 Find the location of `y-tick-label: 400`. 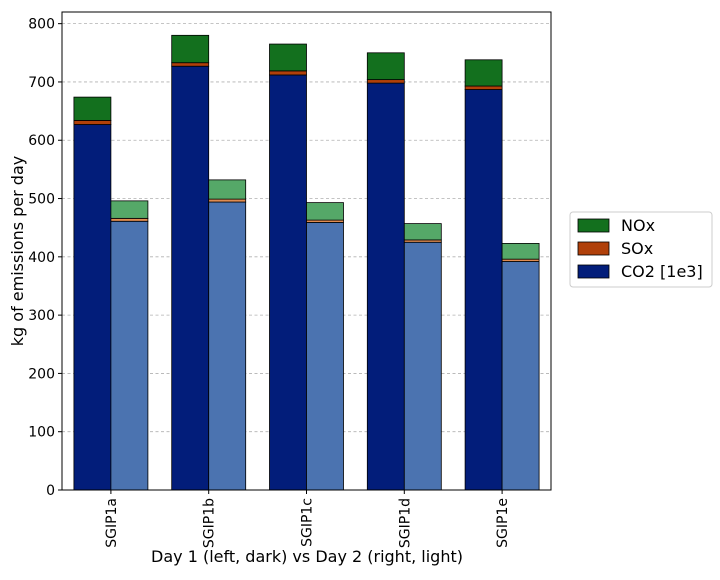

y-tick-label: 400 is located at coordinates (41, 258).